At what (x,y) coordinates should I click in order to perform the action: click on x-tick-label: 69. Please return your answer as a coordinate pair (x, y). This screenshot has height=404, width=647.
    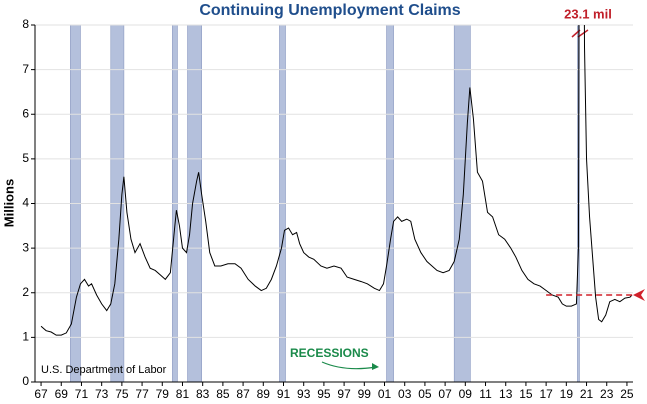
    Looking at the image, I should click on (62, 394).